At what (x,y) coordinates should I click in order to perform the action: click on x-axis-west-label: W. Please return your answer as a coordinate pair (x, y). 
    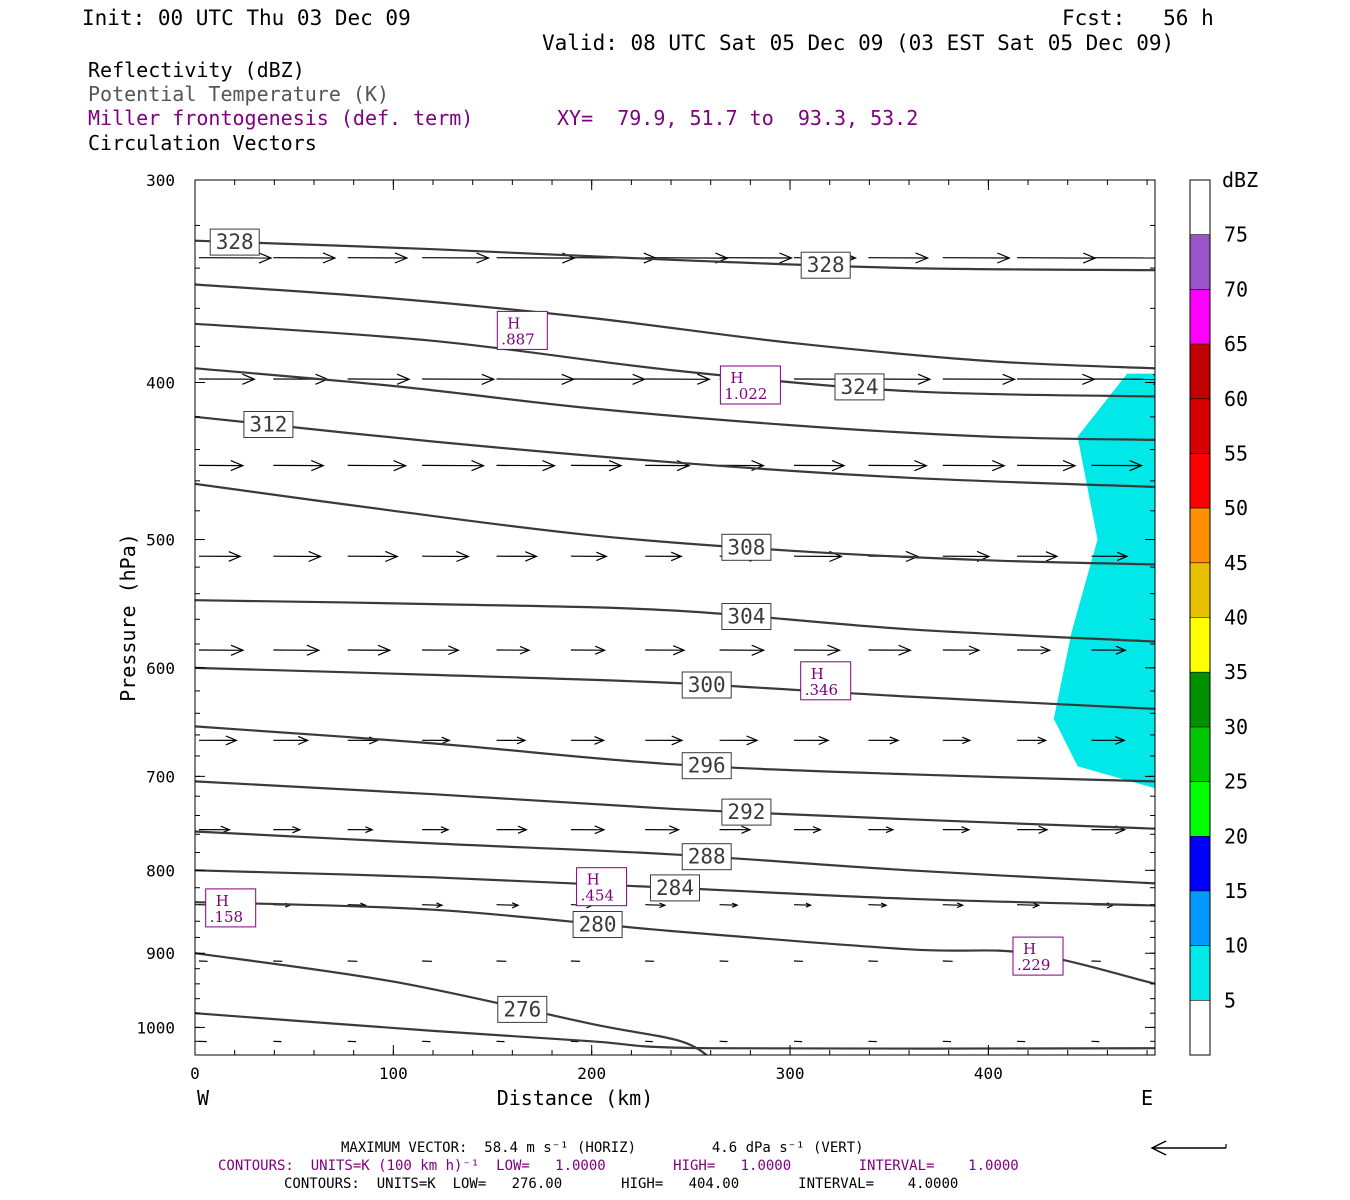
    Looking at the image, I should click on (203, 1098).